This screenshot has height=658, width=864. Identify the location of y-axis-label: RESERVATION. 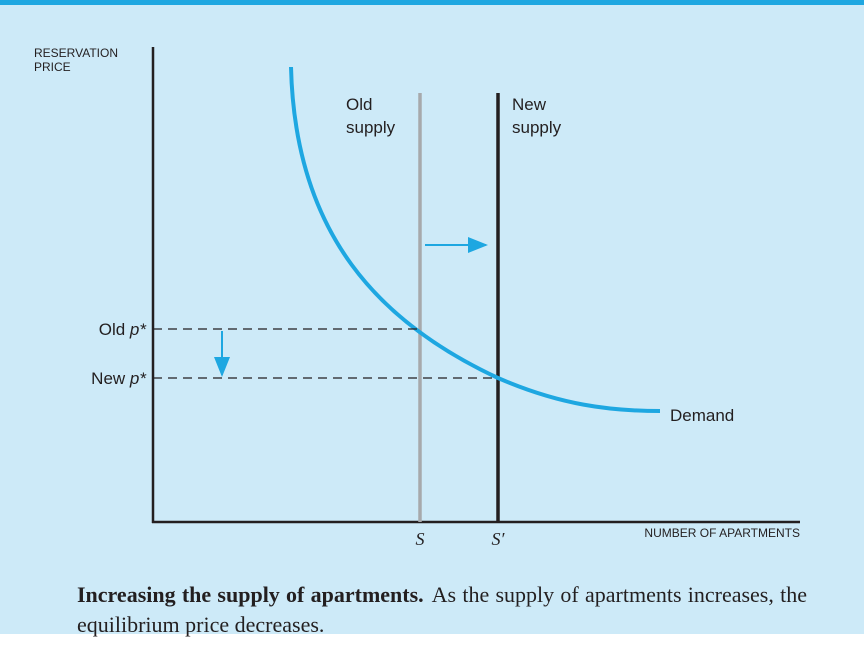
(76, 53).